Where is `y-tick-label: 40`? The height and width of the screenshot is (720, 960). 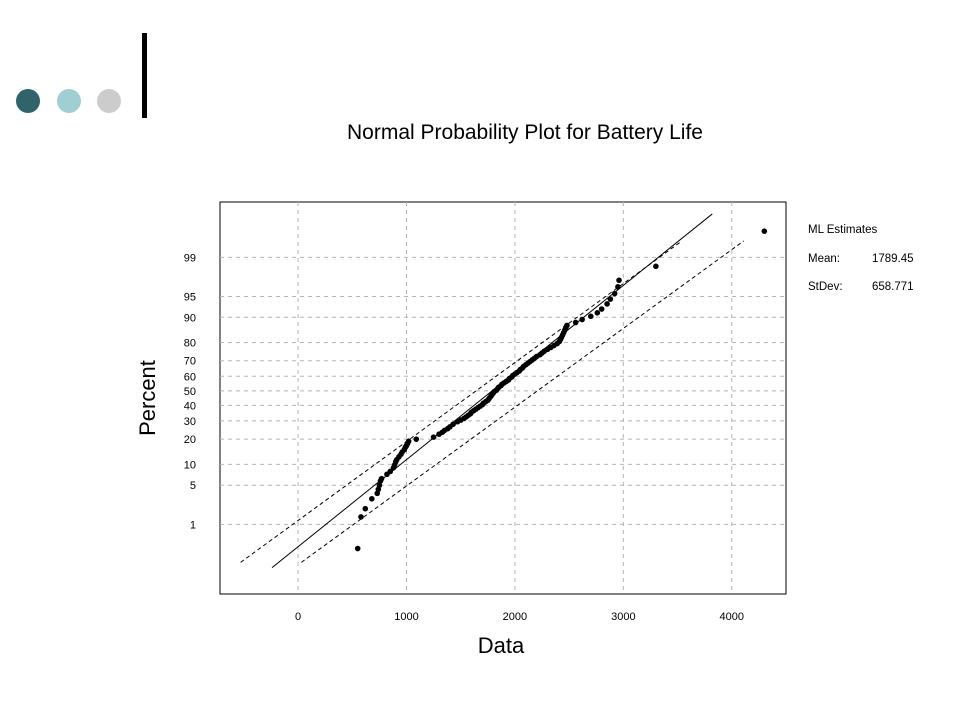
y-tick-label: 40 is located at coordinates (190, 406).